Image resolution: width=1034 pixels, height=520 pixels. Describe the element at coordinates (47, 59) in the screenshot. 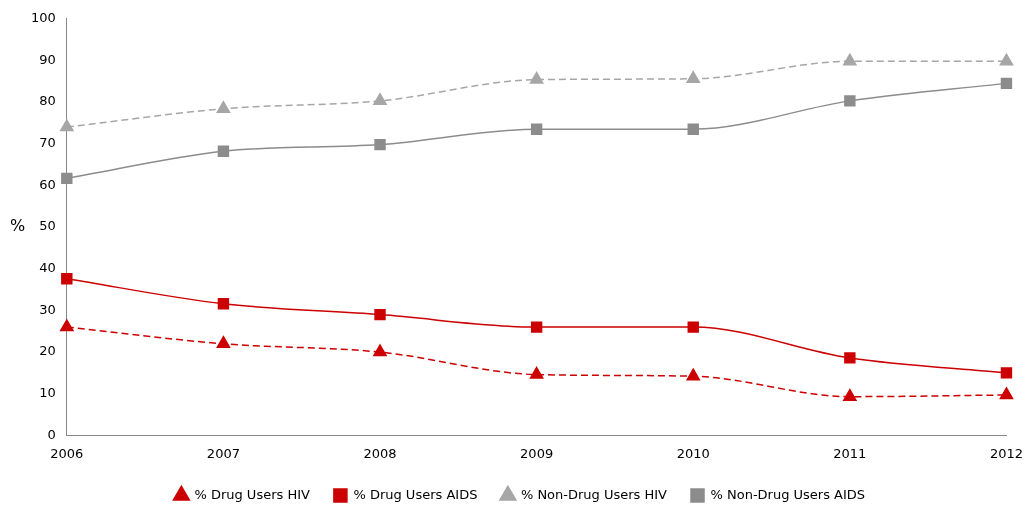

I see `y-tick-label: 90` at that location.